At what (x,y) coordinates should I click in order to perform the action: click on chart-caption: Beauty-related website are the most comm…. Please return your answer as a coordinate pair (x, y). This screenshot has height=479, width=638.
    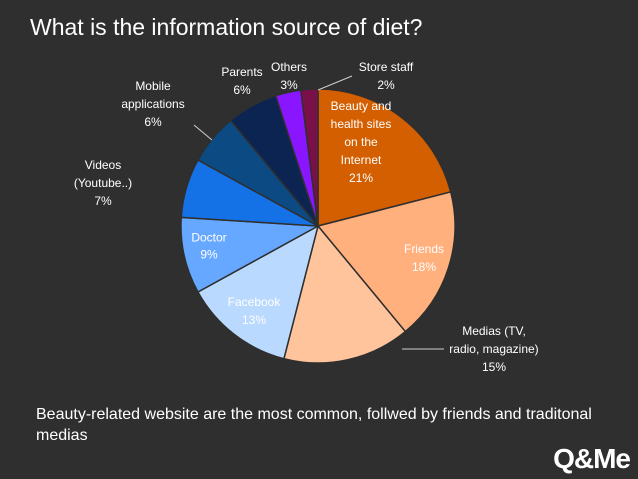
    Looking at the image, I should click on (314, 425).